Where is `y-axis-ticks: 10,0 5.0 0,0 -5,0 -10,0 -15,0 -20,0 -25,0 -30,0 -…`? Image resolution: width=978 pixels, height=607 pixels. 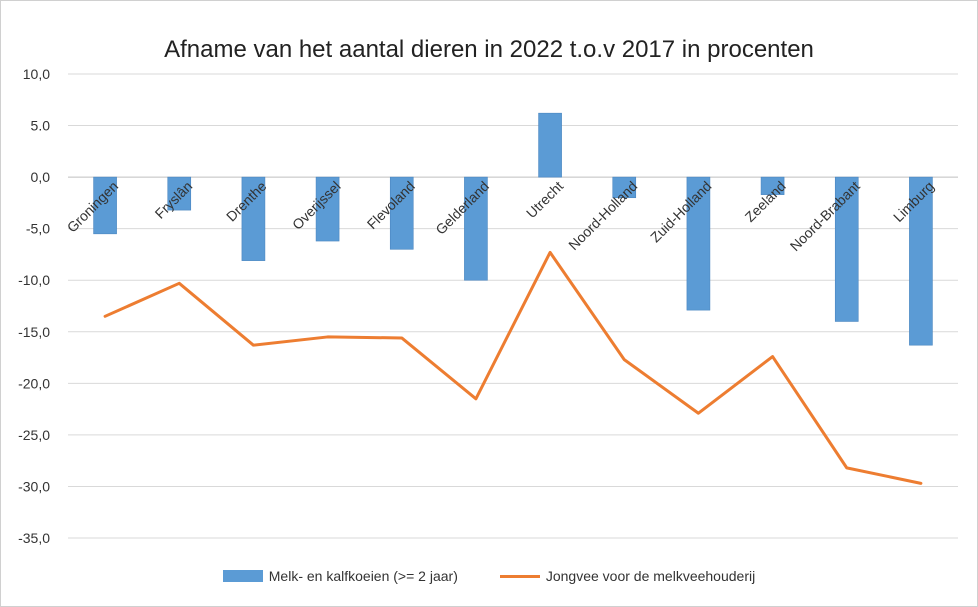
y-axis-ticks: 10,0 5.0 0,0 -5,0 -10,0 -15,0 -20,0 -25,0 -30,0 -… is located at coordinates (34, 306).